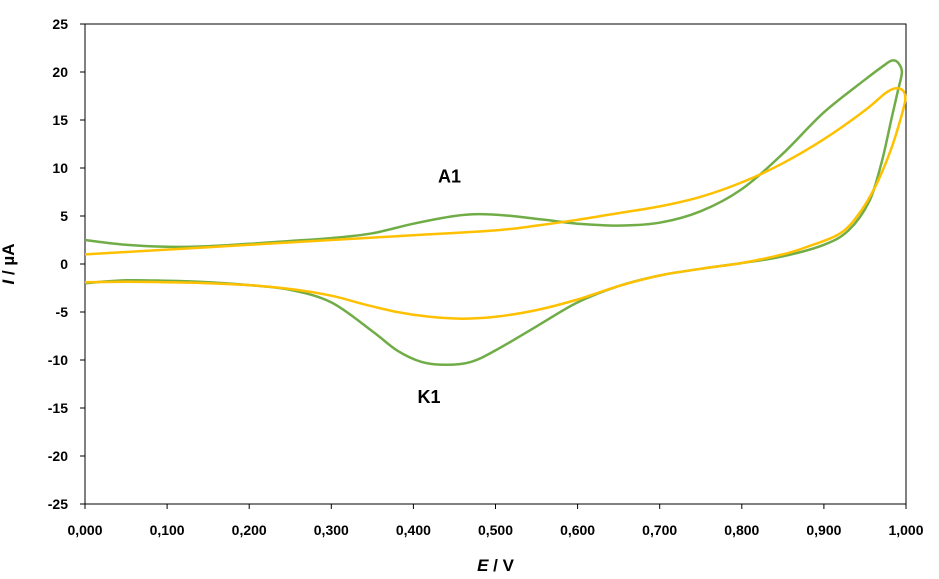 The width and height of the screenshot is (939, 579). Describe the element at coordinates (58, 504) in the screenshot. I see `y-tick-label: -25` at that location.